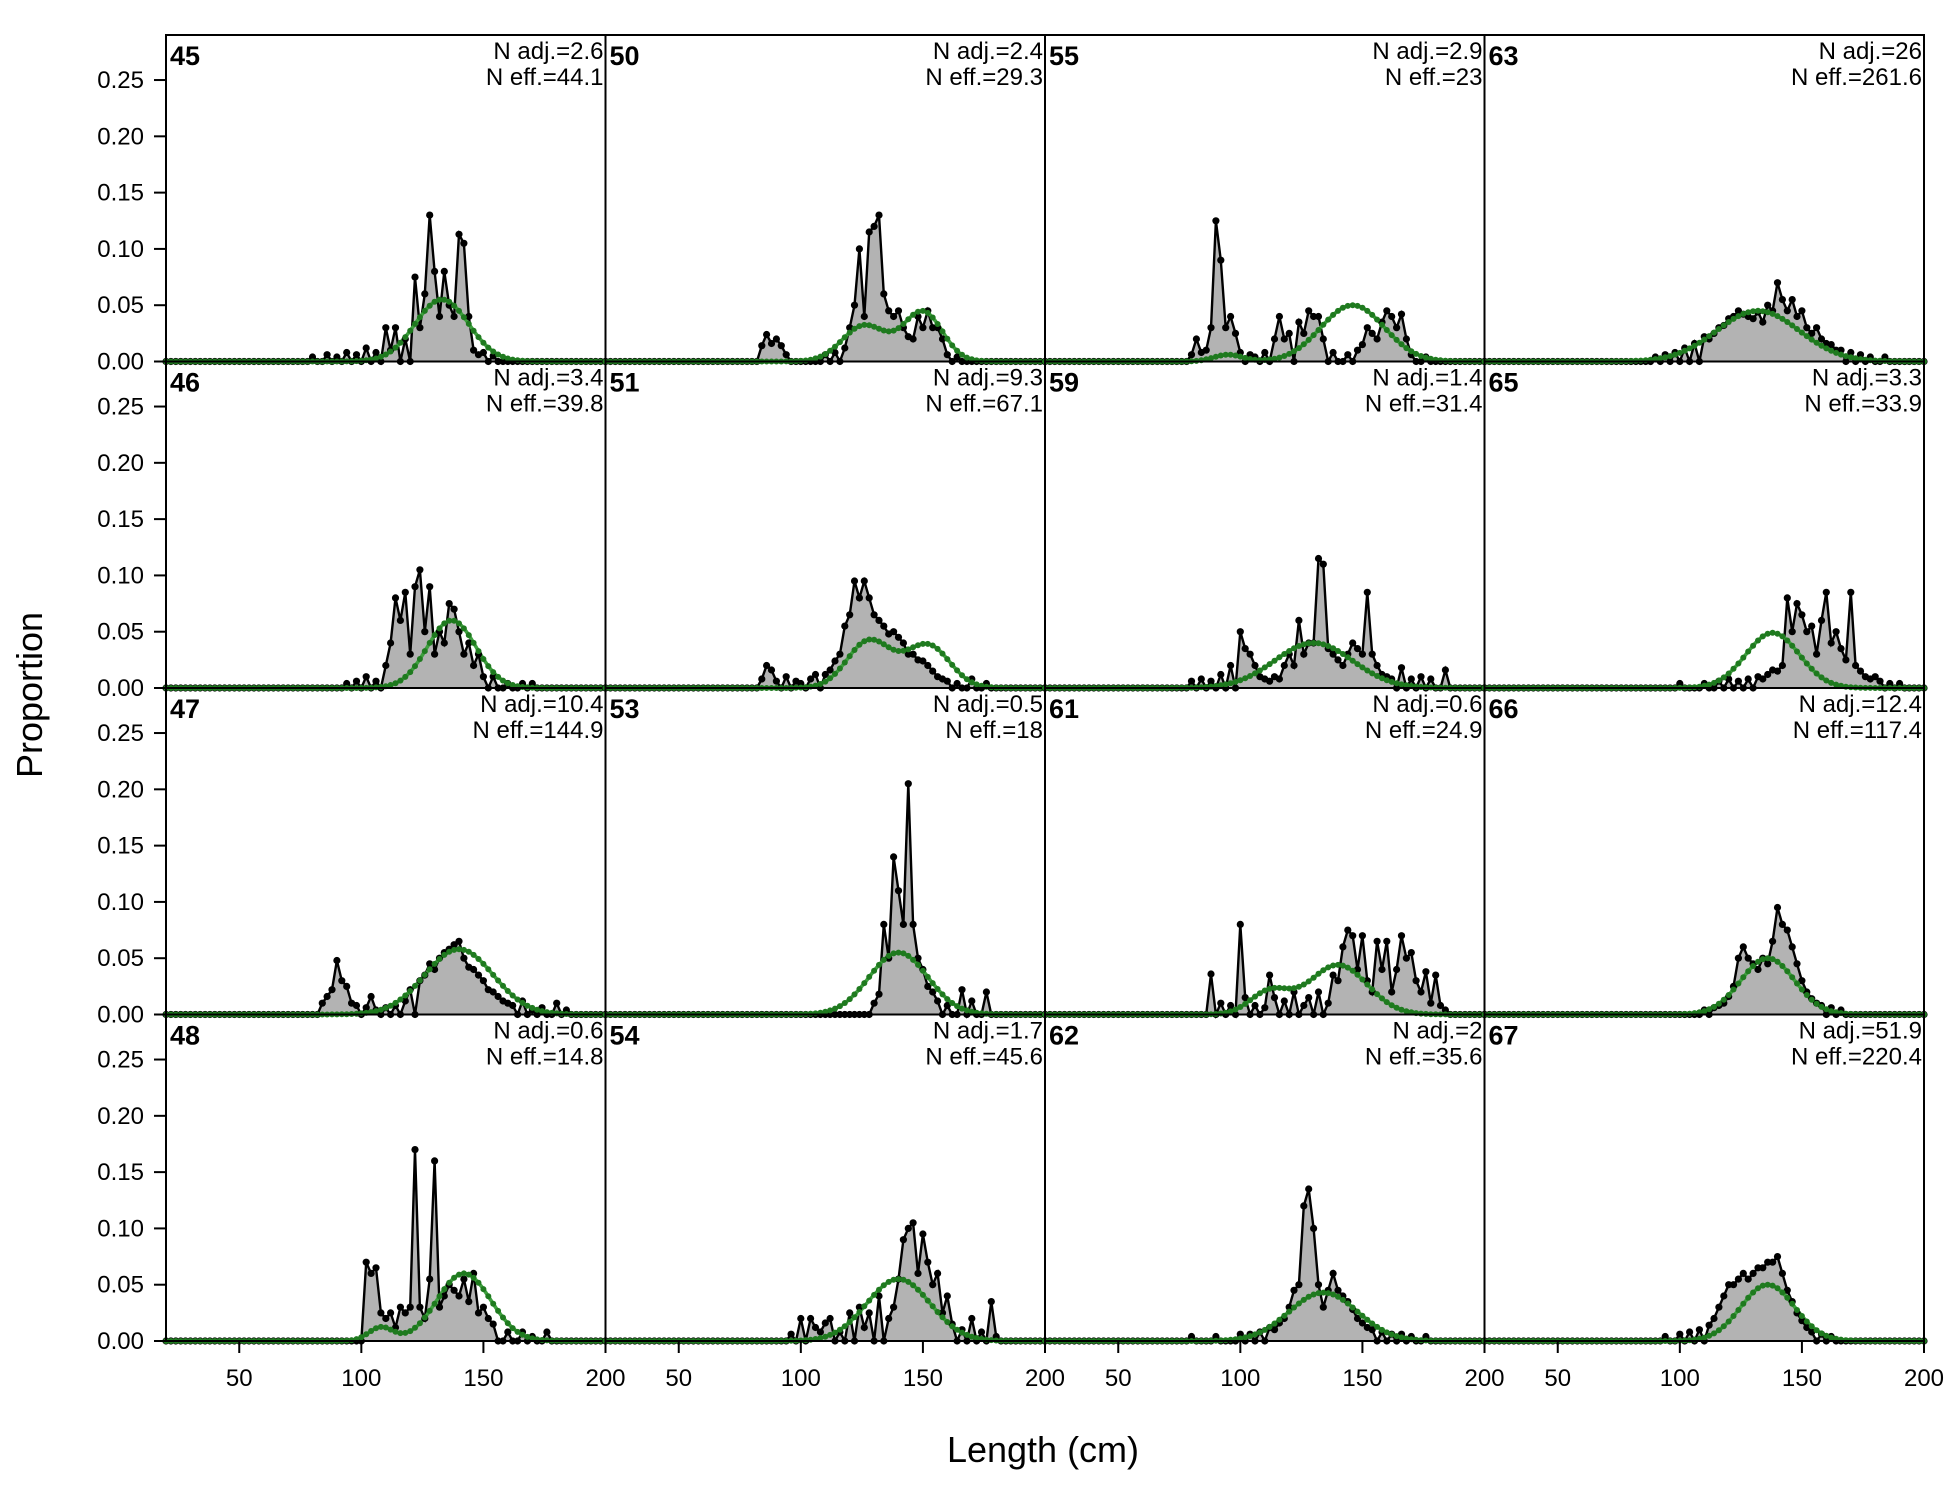  Describe the element at coordinates (1484, 1378) in the screenshot. I see `x-tick-label: 200` at that location.